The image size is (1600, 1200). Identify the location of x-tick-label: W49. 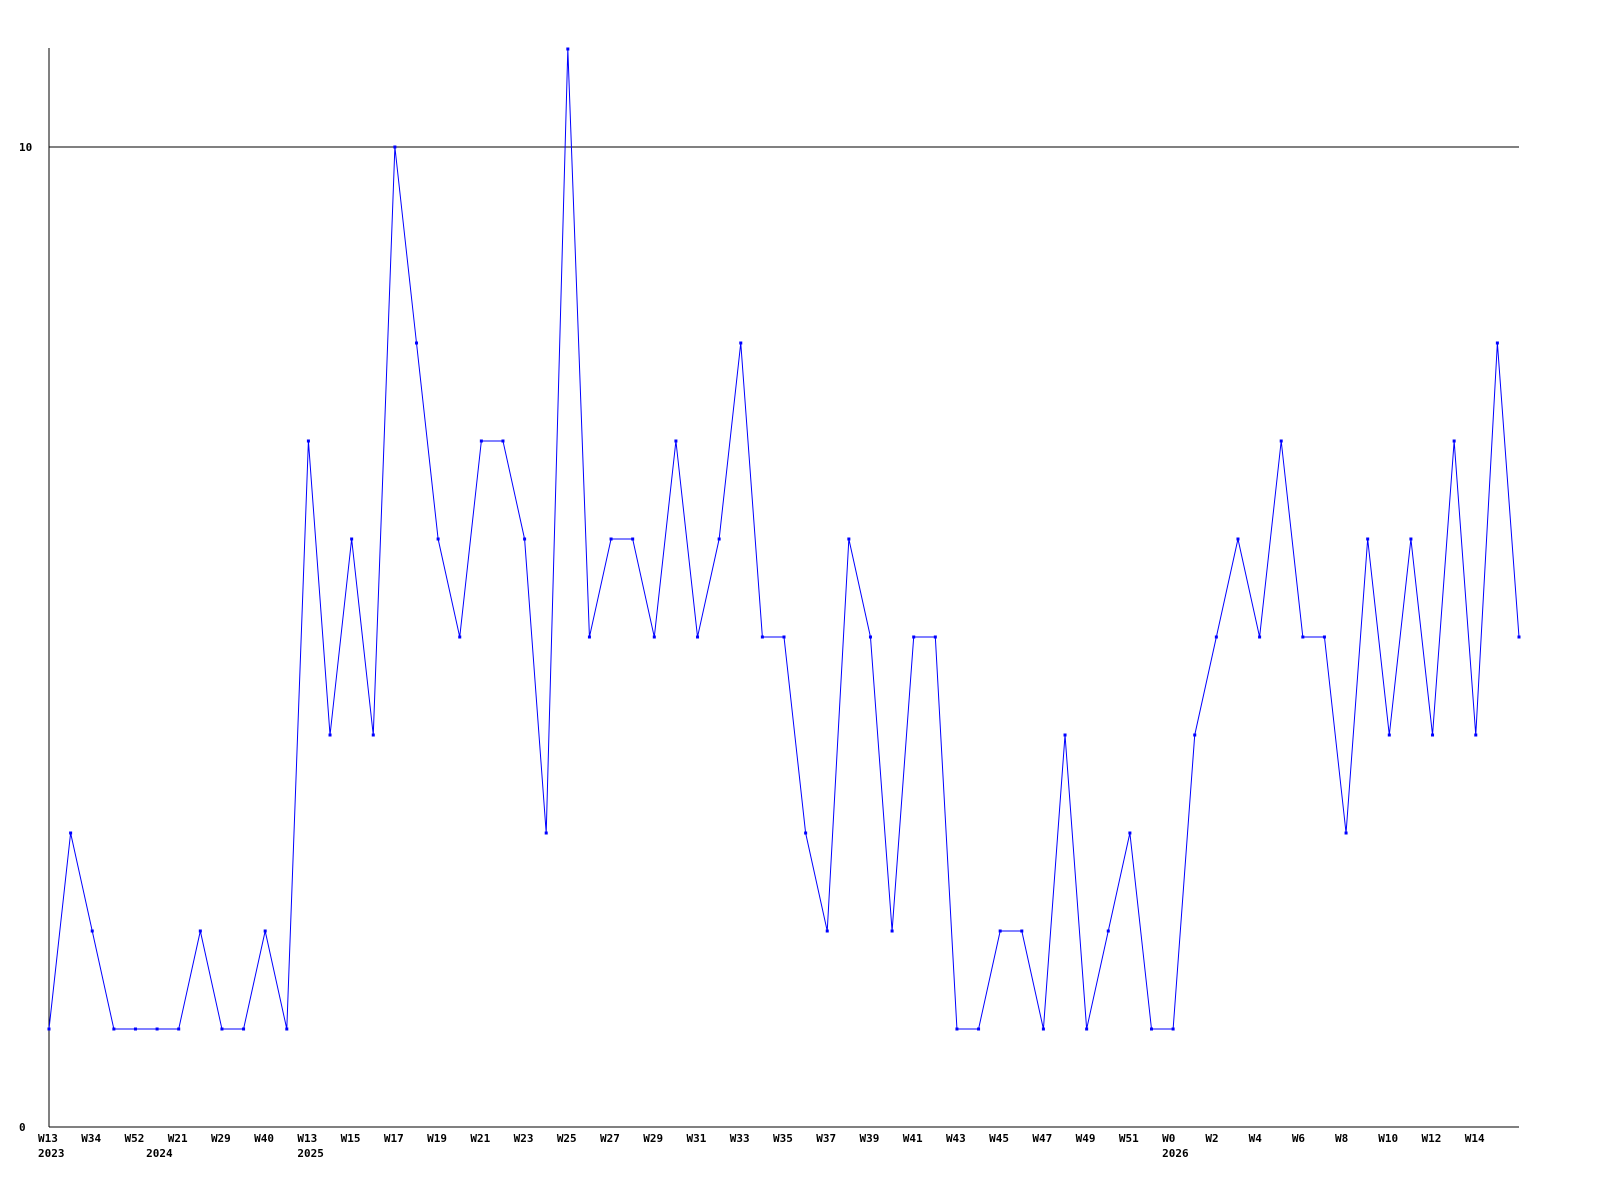
(1086, 1138).